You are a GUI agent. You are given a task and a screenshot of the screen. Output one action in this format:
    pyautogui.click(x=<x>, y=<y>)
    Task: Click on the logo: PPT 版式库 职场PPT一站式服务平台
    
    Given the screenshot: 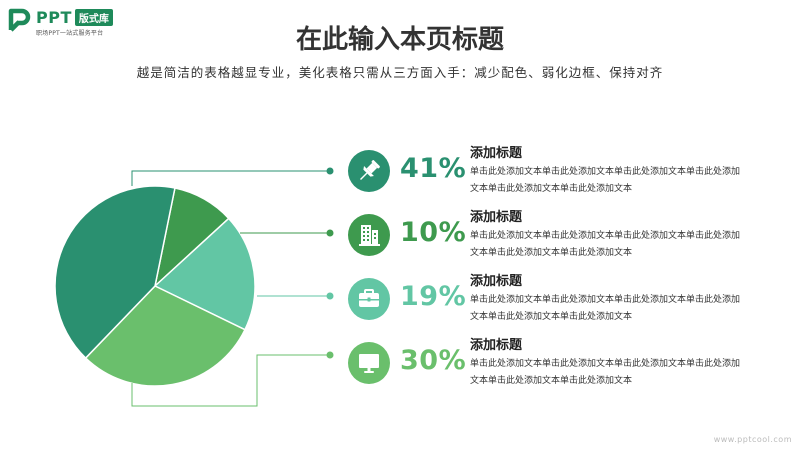 What is the action you would take?
    pyautogui.click(x=60, y=22)
    